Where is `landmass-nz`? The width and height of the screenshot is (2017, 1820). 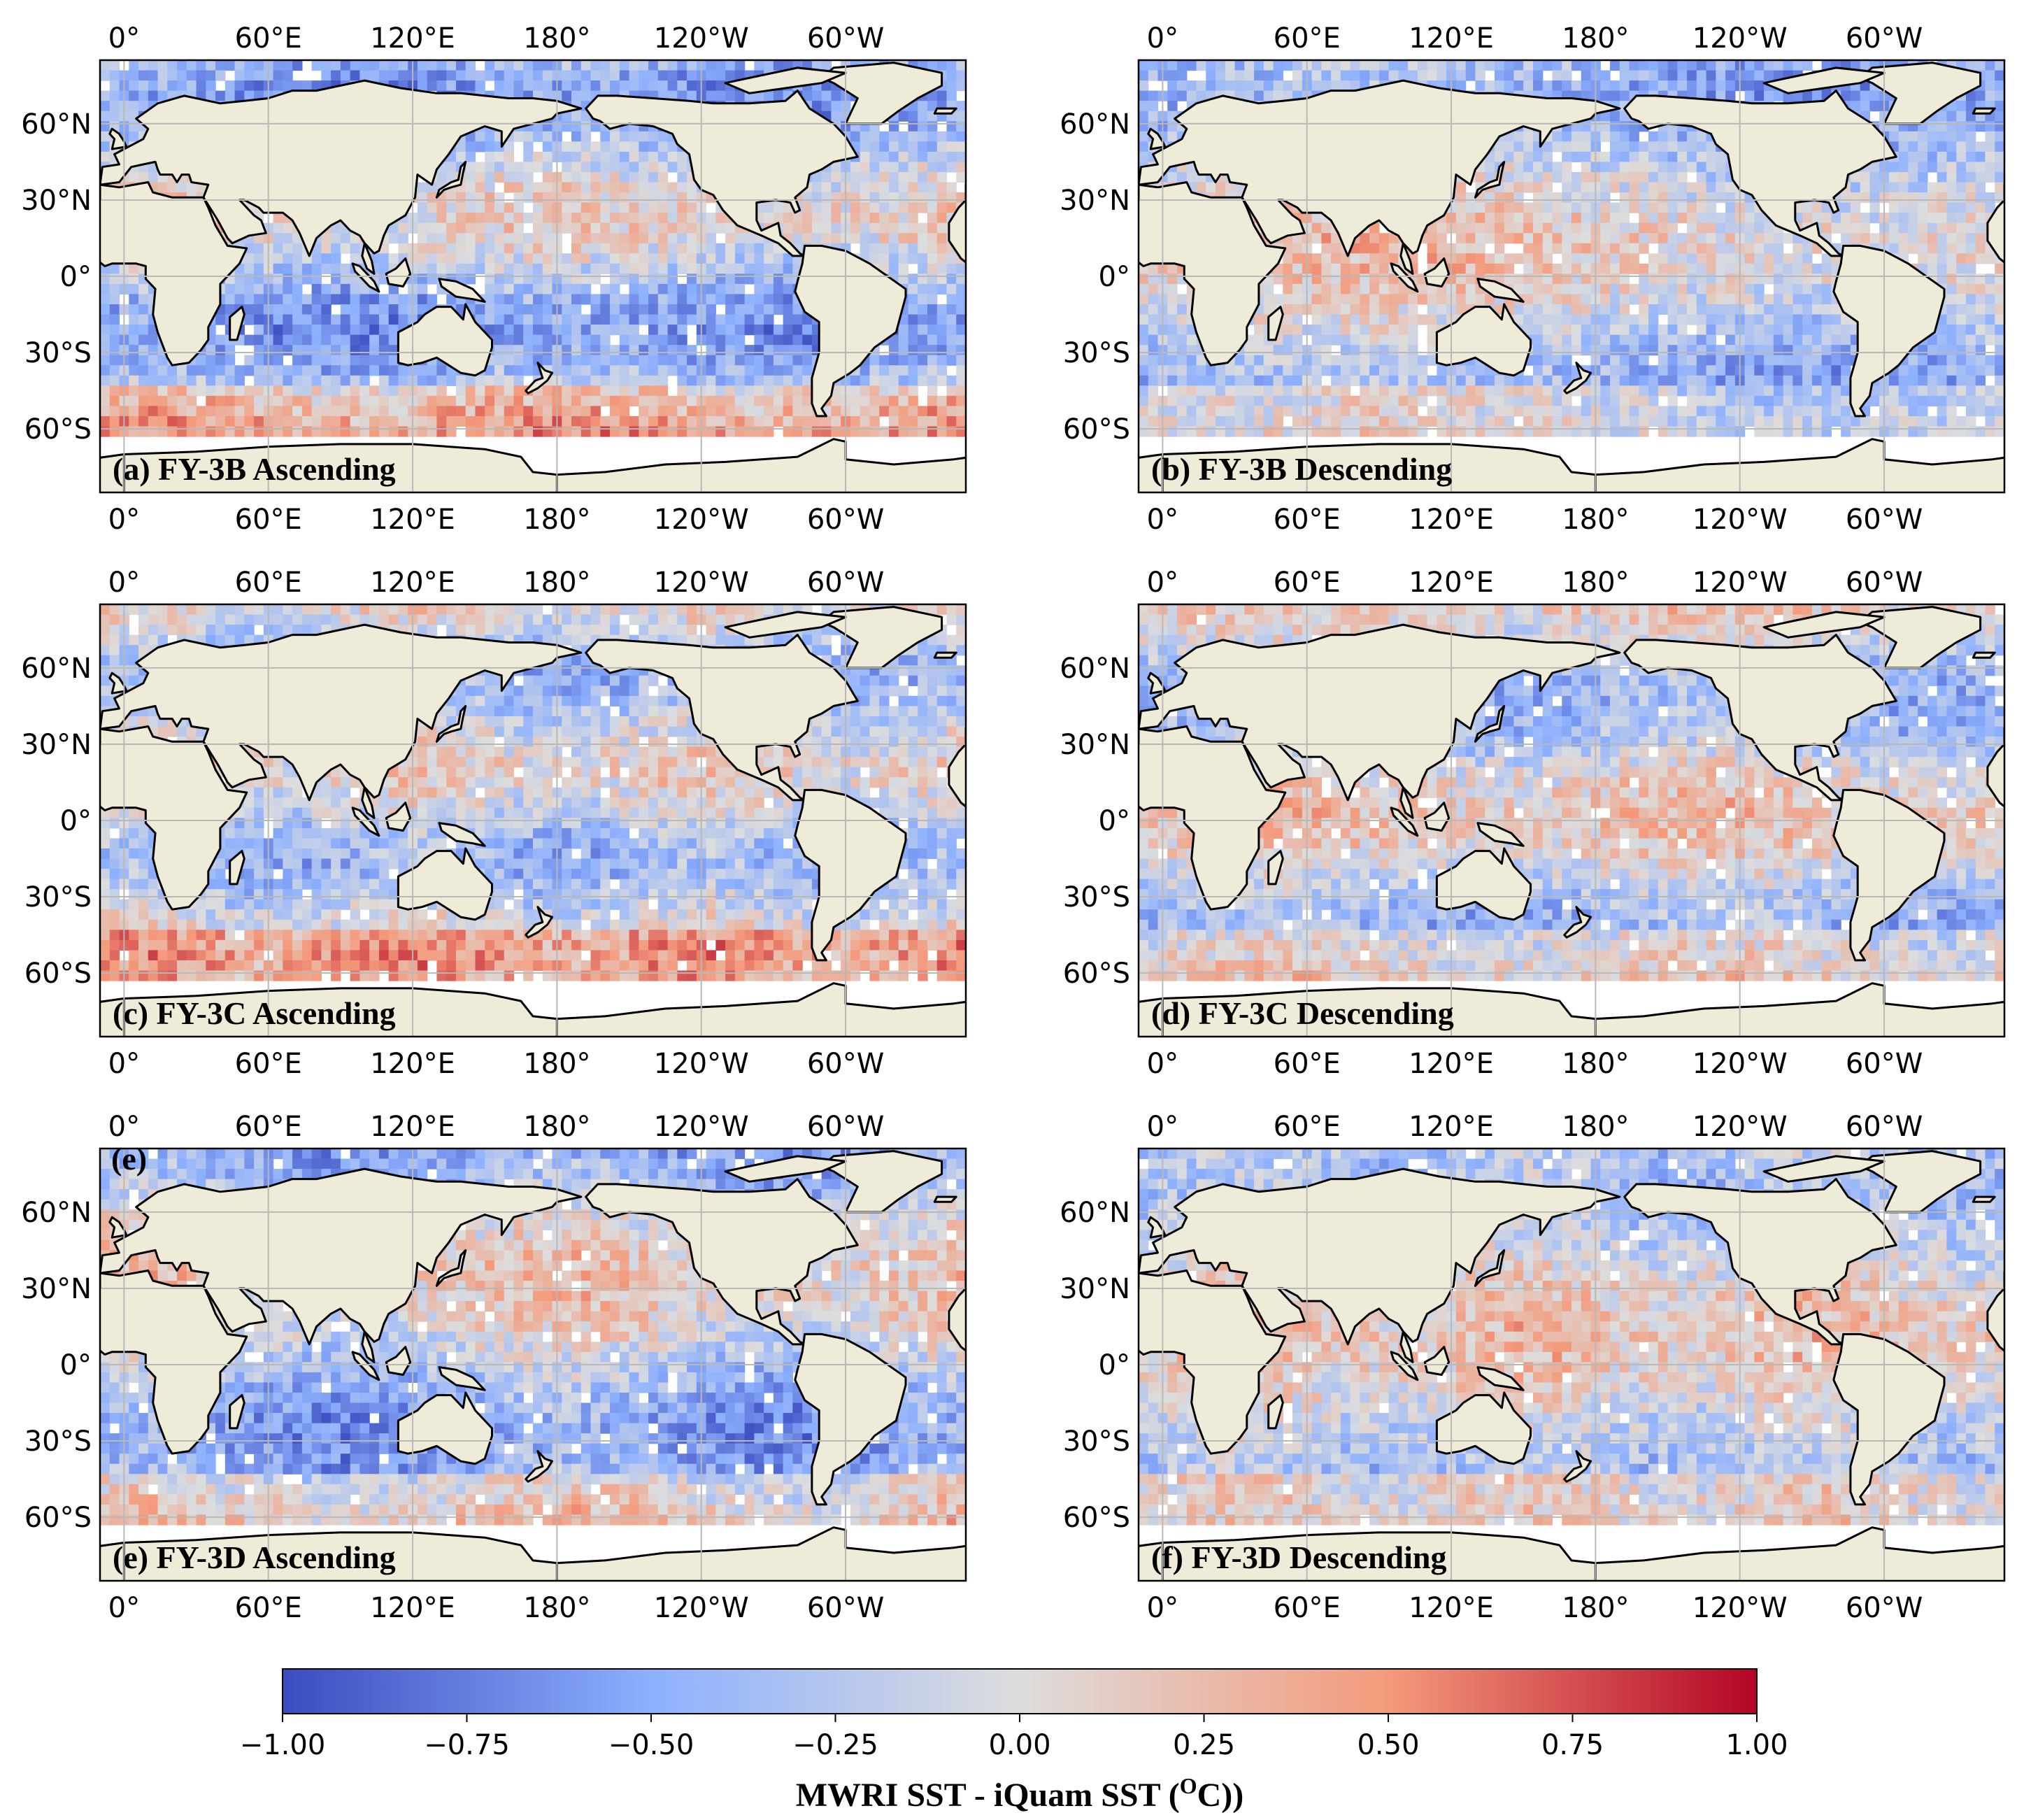 landmass-nz is located at coordinates (539, 922).